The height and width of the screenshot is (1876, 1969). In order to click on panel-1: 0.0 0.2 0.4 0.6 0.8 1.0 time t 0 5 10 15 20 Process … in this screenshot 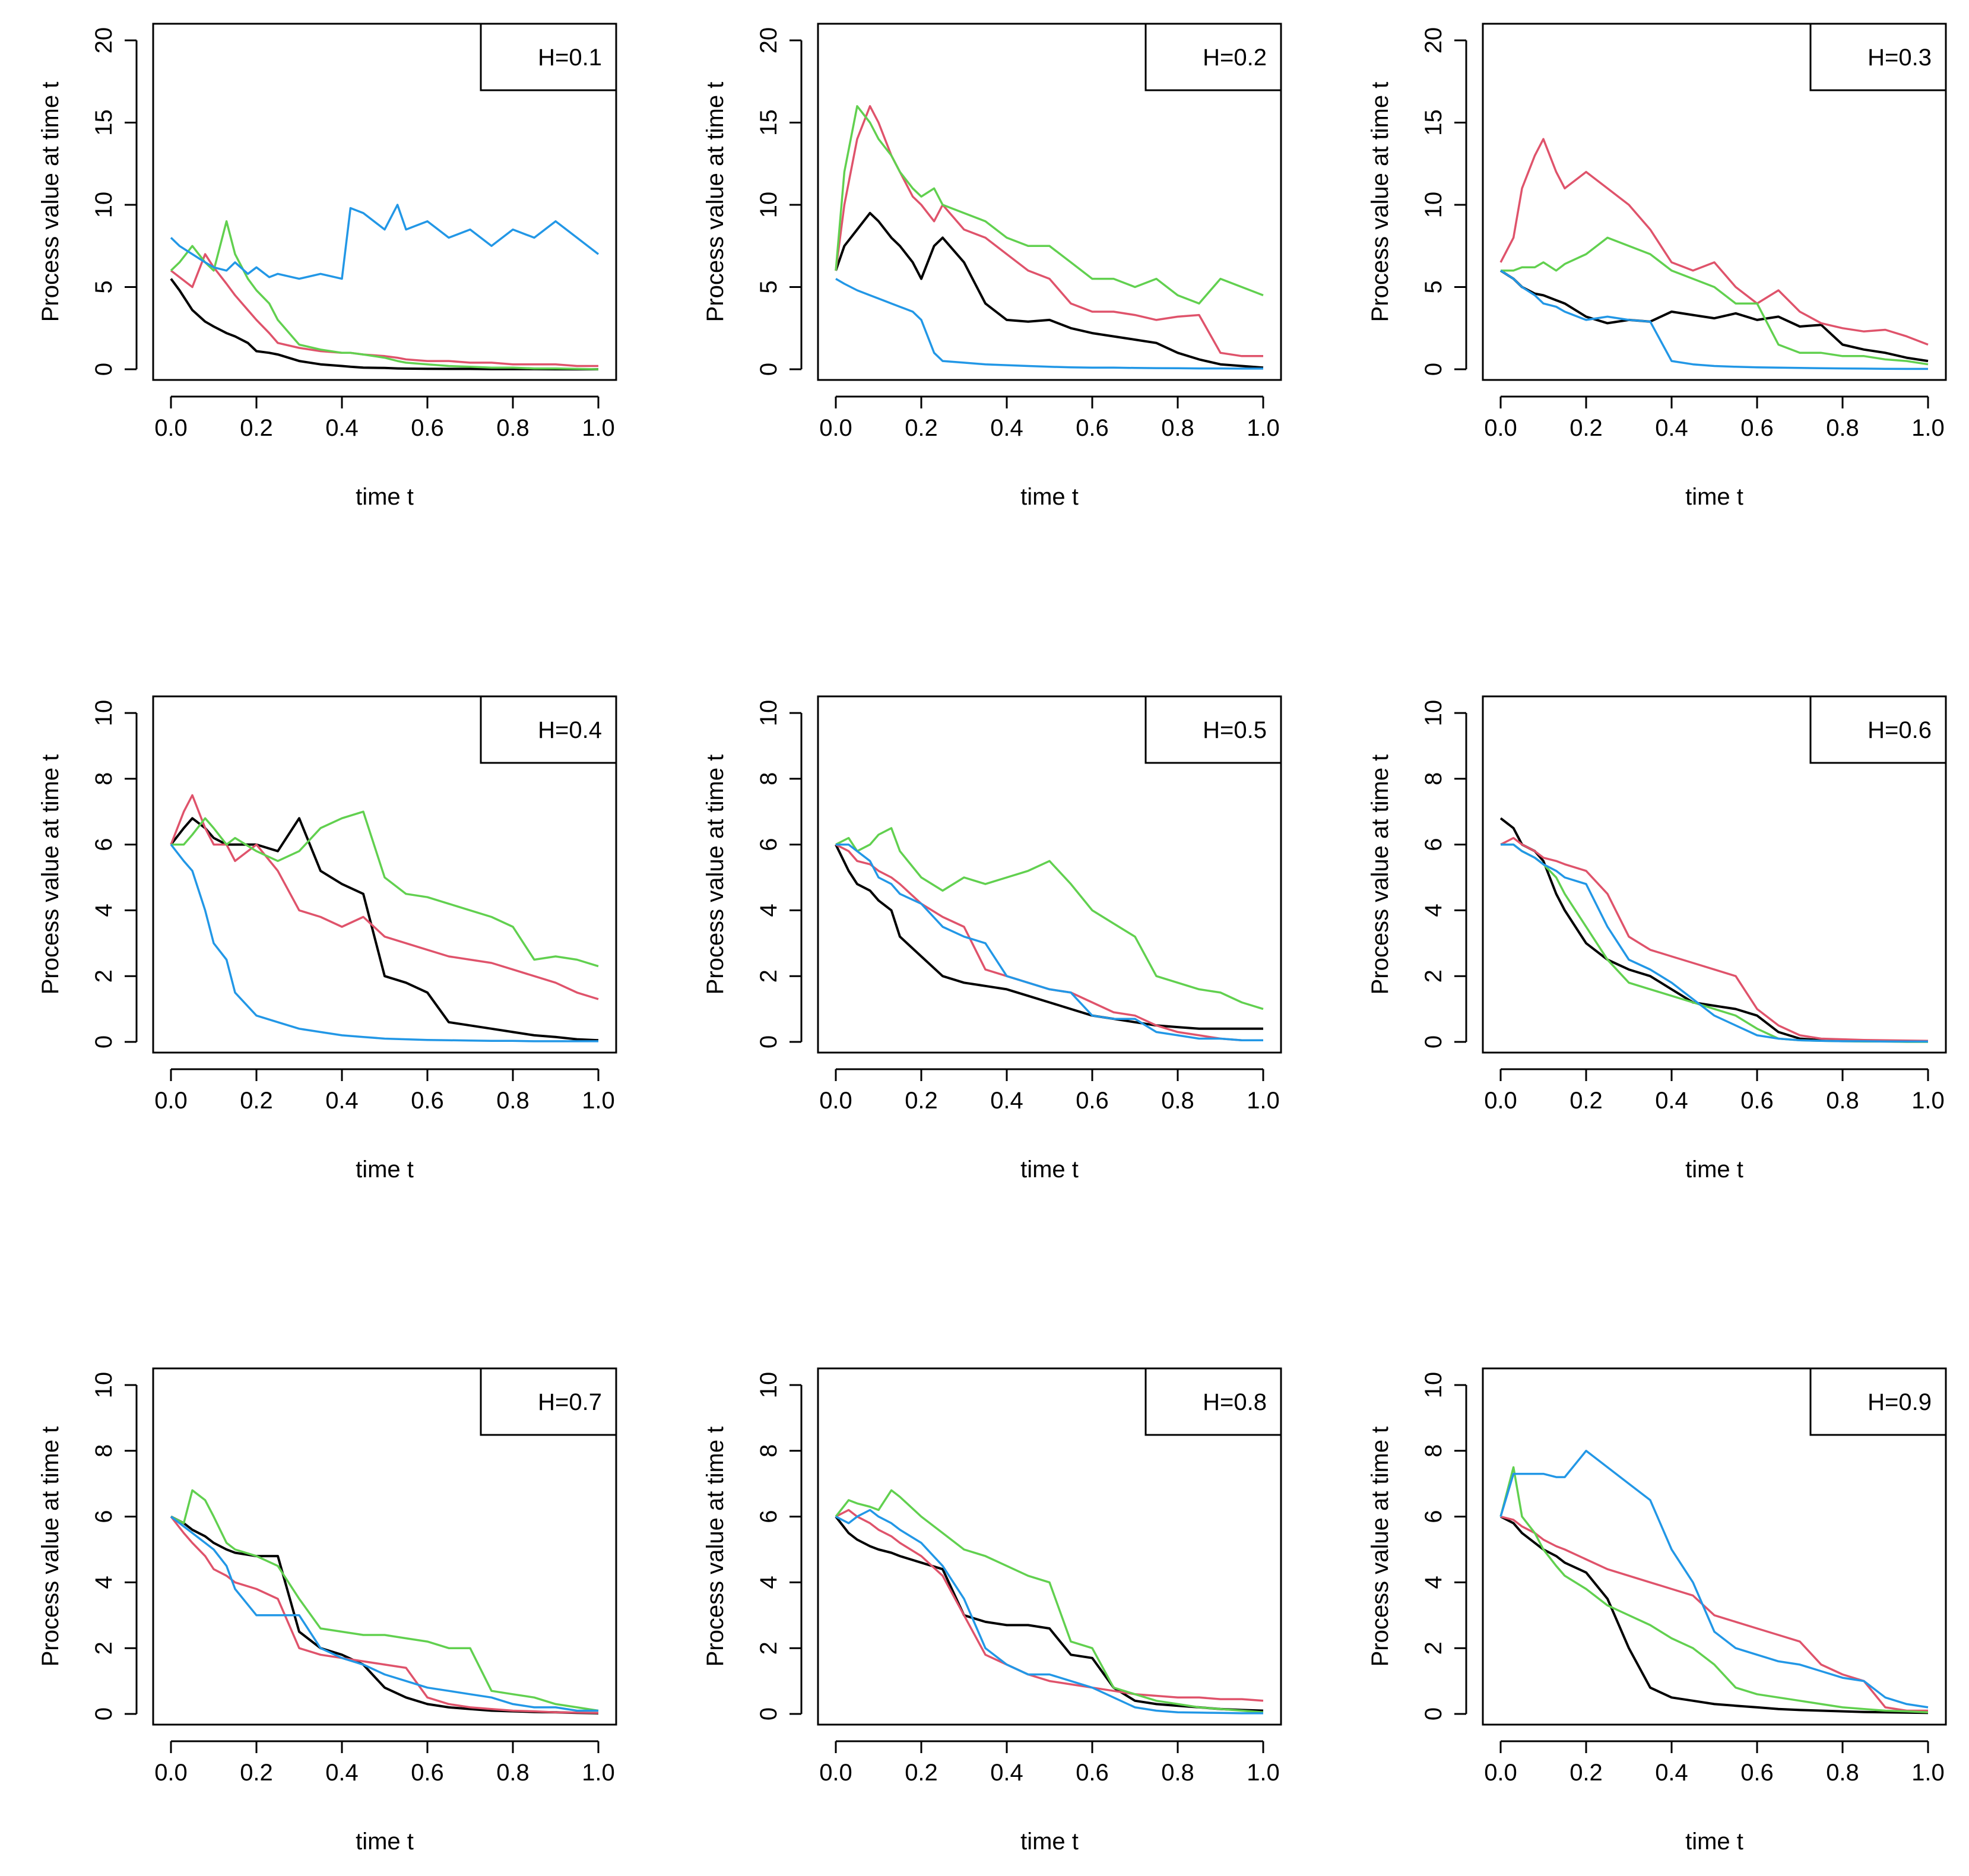, I will do `click(327, 267)`.